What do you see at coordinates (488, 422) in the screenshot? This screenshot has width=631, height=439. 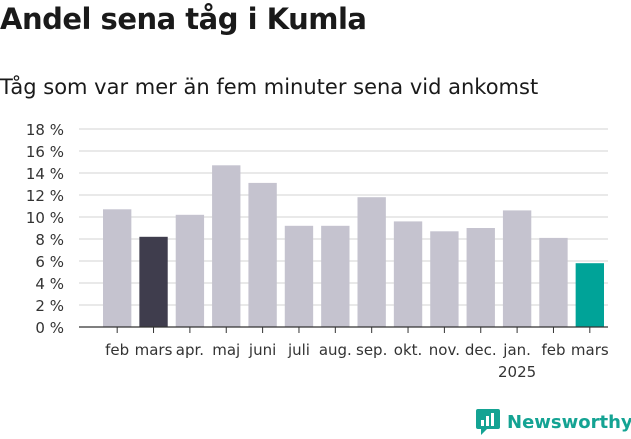 I see `newsworthy-logo-icon` at bounding box center [488, 422].